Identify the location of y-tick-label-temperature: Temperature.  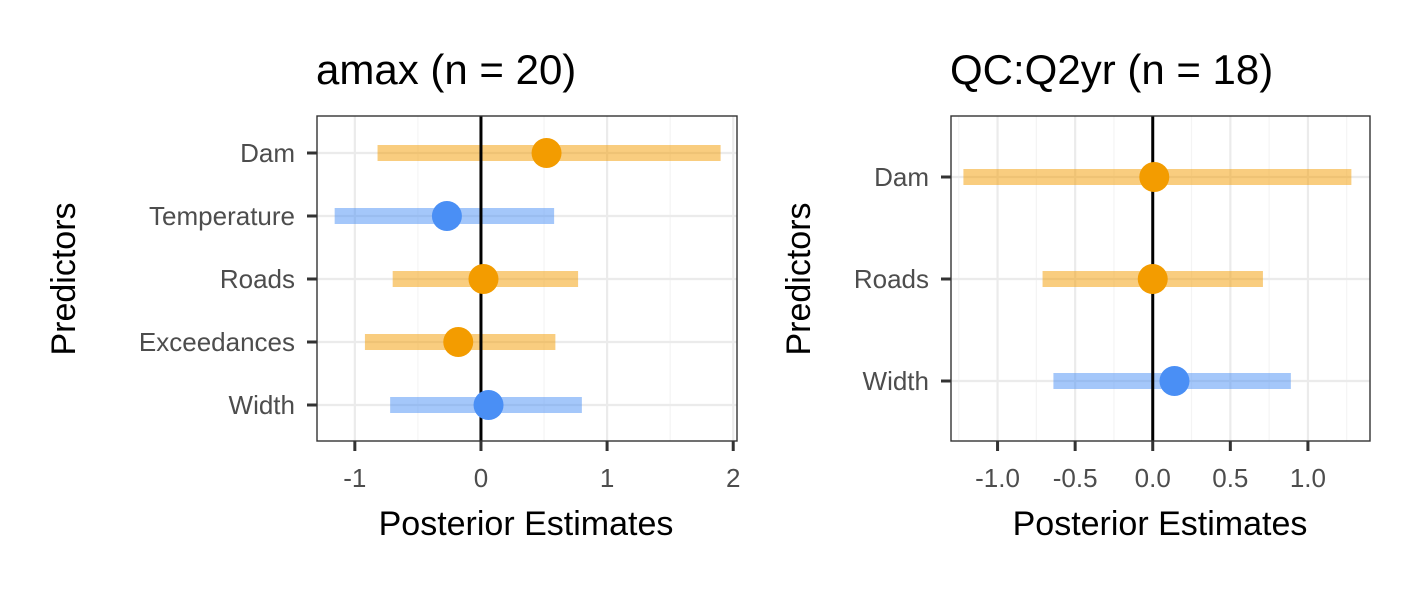
(222, 216).